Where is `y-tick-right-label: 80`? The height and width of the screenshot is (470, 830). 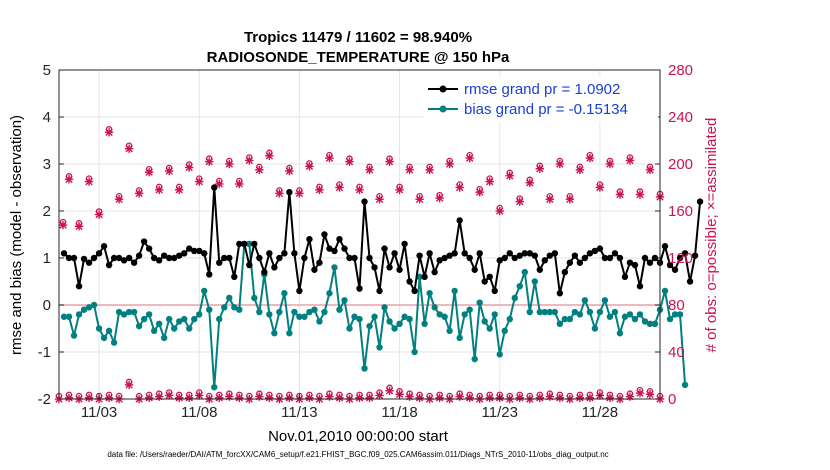 y-tick-right-label: 80 is located at coordinates (676, 305).